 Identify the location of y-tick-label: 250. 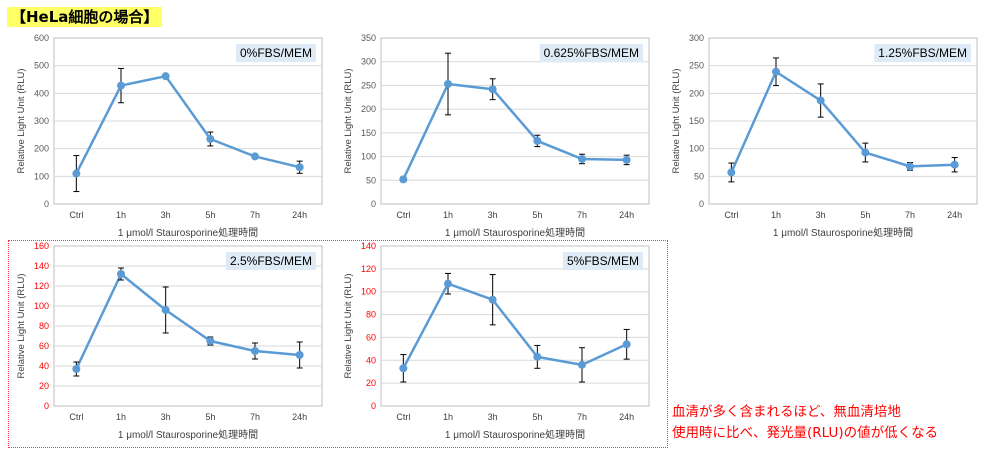
(696, 66).